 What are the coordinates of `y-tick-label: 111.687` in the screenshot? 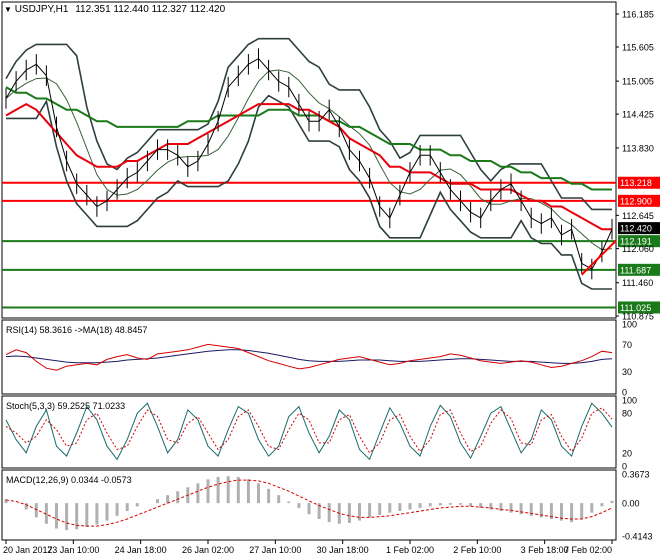 It's located at (635, 270).